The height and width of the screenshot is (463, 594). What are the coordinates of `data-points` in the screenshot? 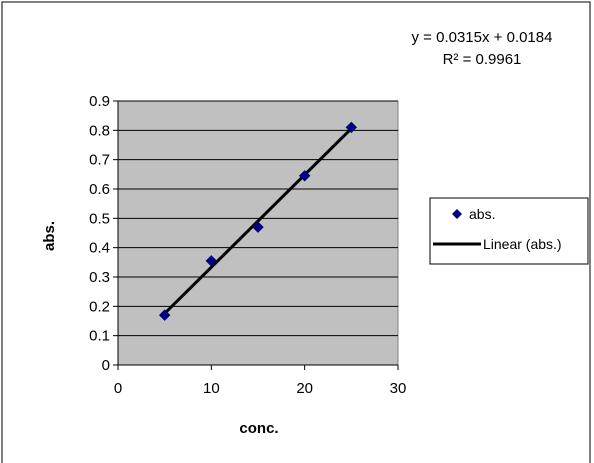 It's located at (258, 221).